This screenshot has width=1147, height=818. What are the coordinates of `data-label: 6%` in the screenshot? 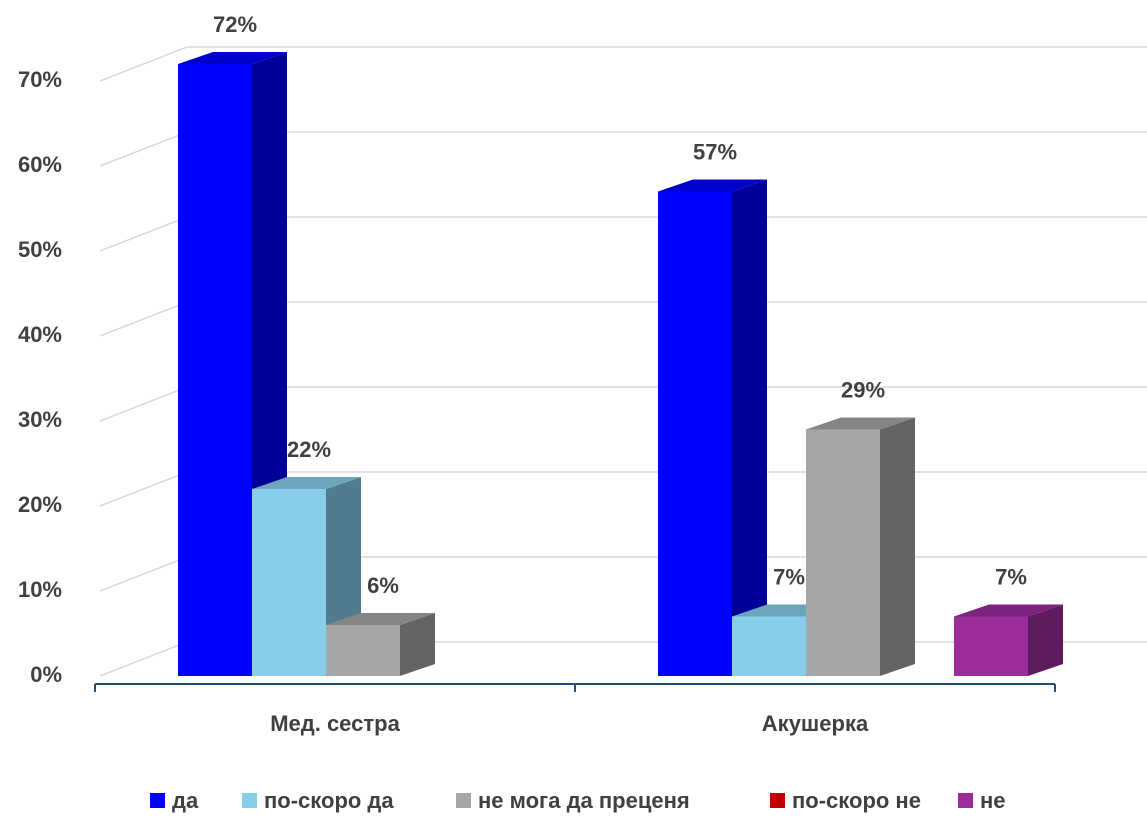 It's located at (383, 585).